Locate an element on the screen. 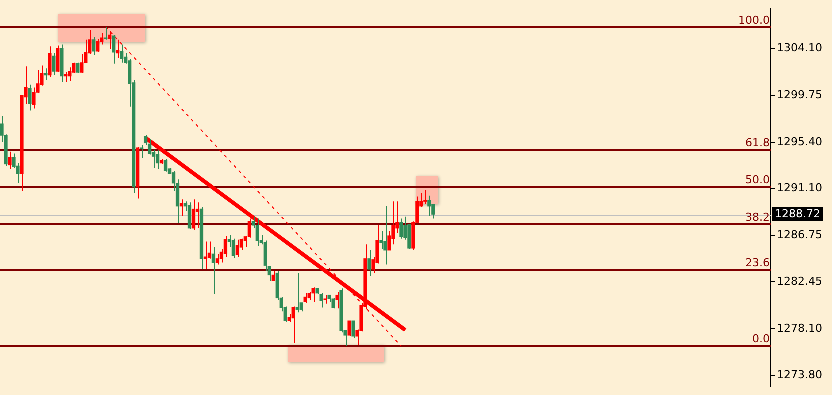  y-tick-label: 1299.75 is located at coordinates (799, 95).